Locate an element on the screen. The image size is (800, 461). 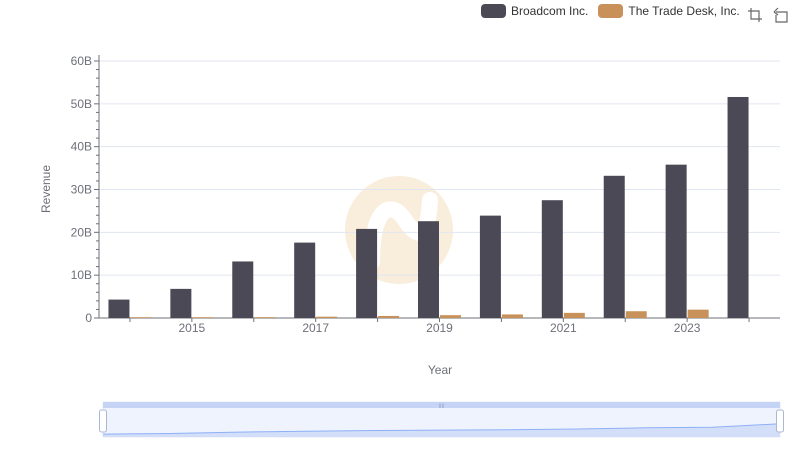
y-tick-label: 40B is located at coordinates (81, 147).